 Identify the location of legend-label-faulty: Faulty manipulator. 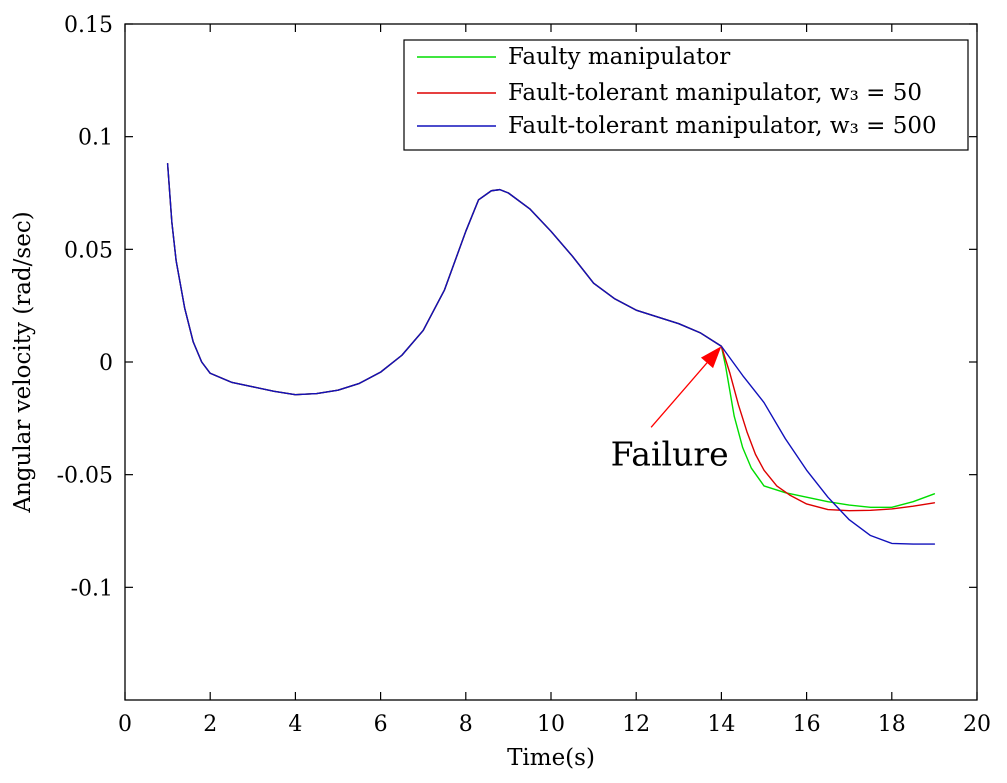
(619, 57).